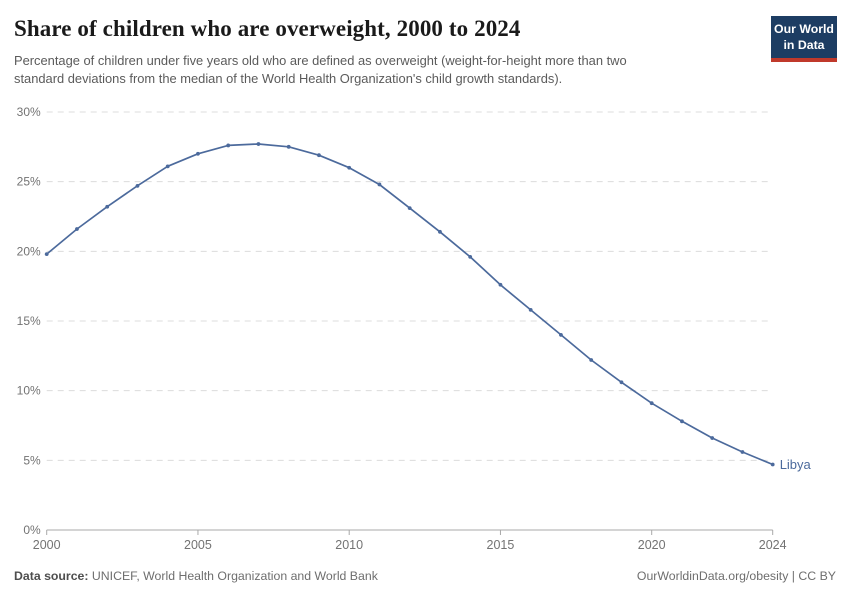 The height and width of the screenshot is (600, 850). Describe the element at coordinates (712, 438) in the screenshot. I see `data-point-2022` at that location.